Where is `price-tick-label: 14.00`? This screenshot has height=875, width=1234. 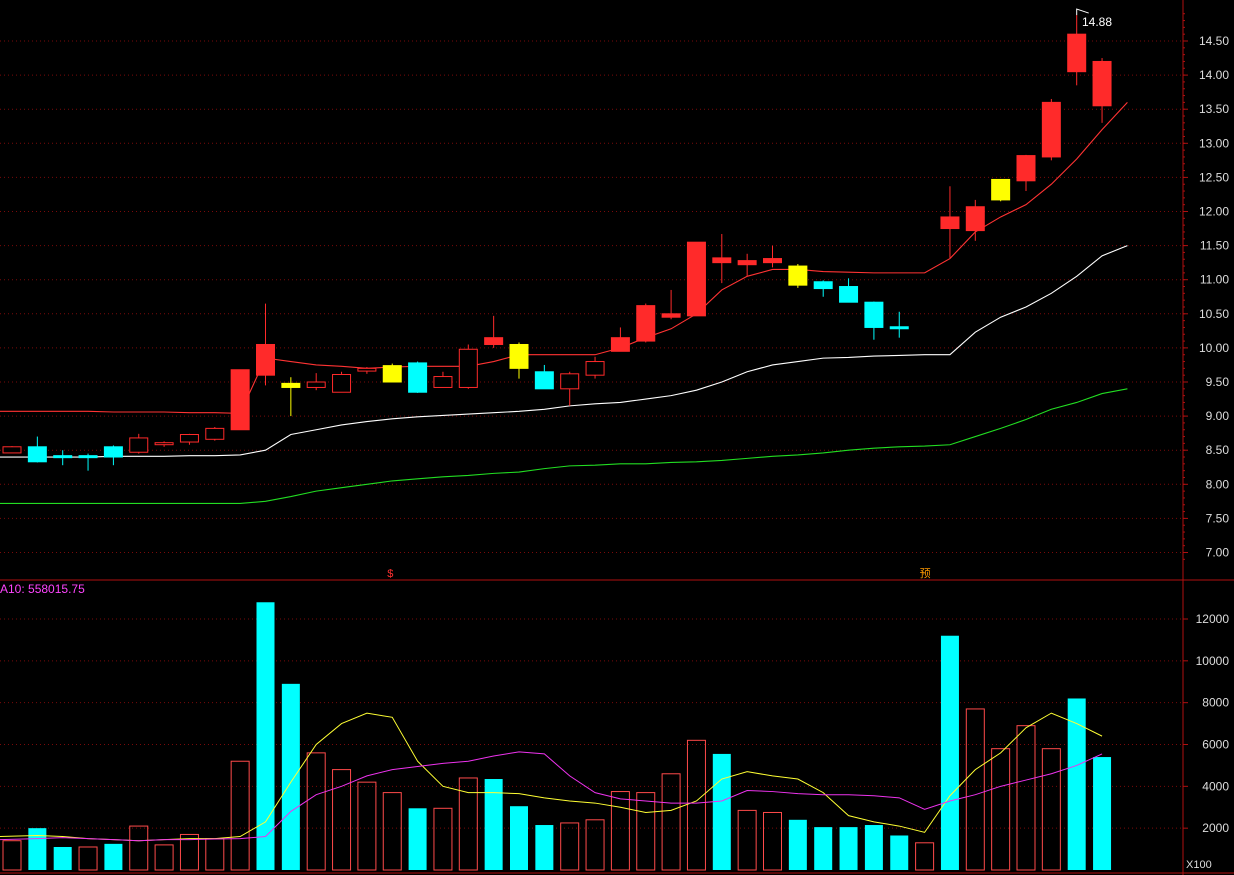
price-tick-label: 14.00 is located at coordinates (1214, 75).